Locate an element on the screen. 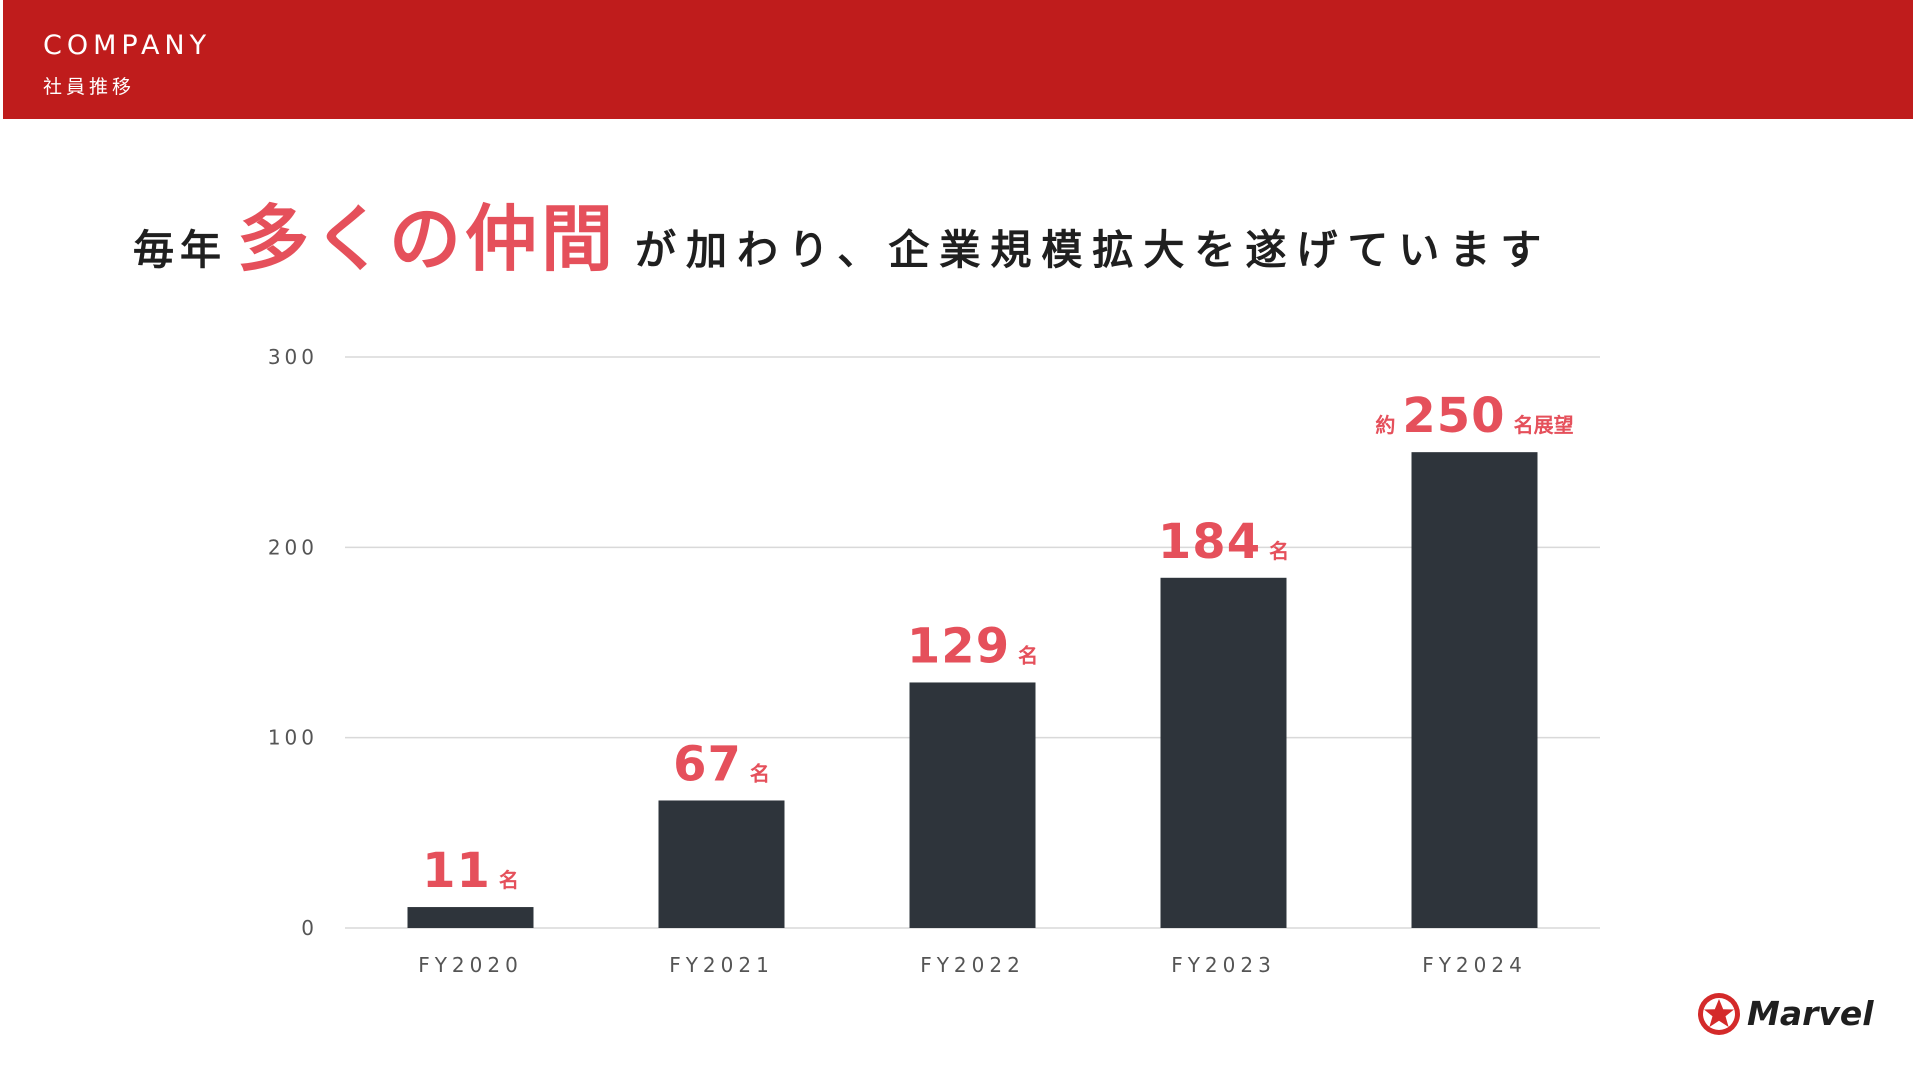  data-label-value: 67 is located at coordinates (707, 764).